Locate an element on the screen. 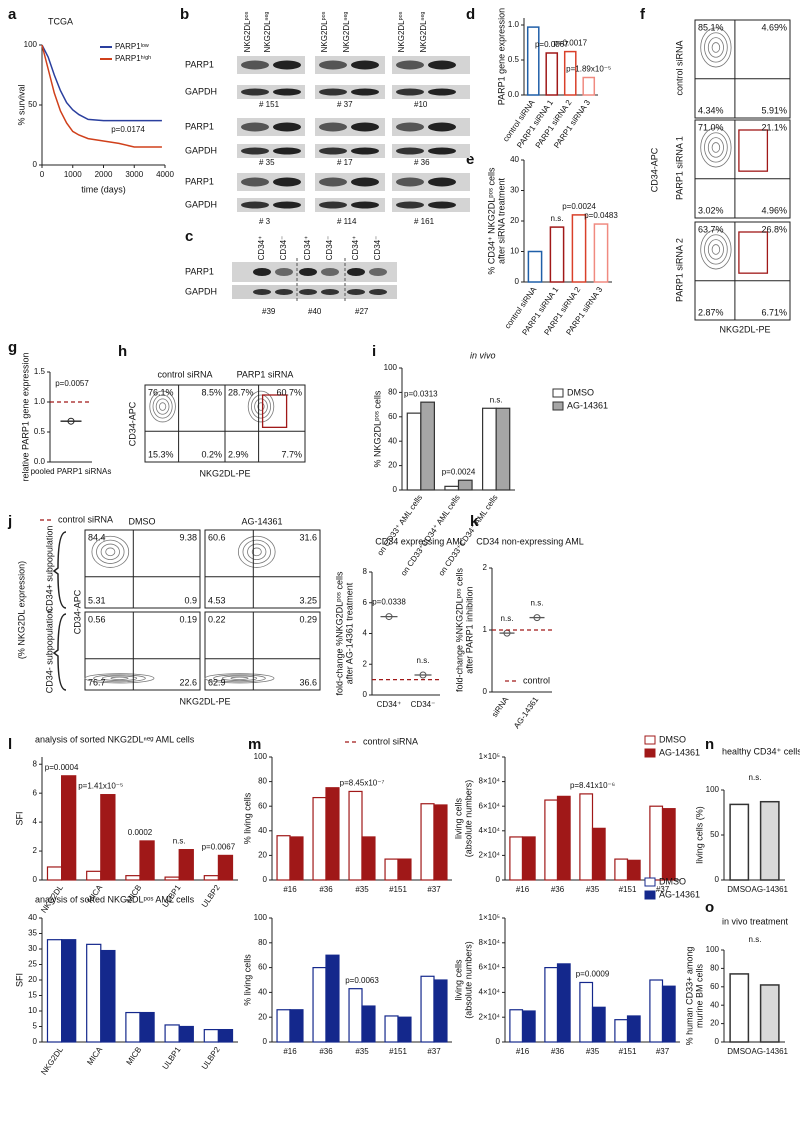 The height and width of the screenshot is (1137, 800). plot-label: PARP1 siRNA 2 is located at coordinates (679, 270).